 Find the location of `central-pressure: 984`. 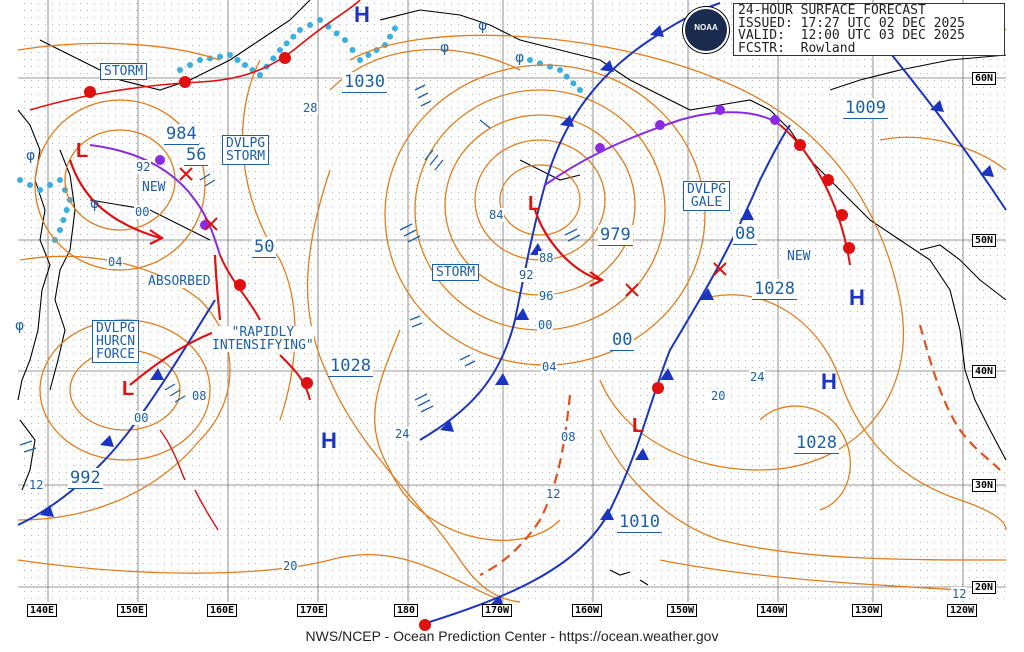

central-pressure: 984 is located at coordinates (181, 134).